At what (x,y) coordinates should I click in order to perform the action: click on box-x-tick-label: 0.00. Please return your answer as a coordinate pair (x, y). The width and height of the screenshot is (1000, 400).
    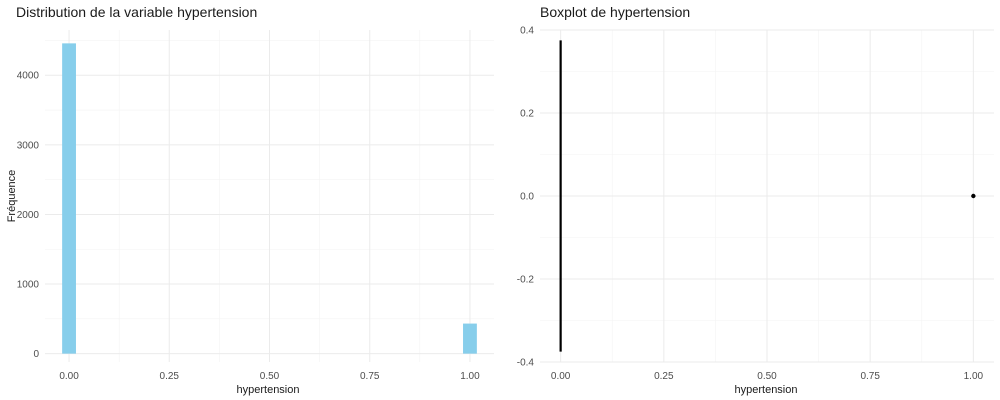
    Looking at the image, I should click on (561, 376).